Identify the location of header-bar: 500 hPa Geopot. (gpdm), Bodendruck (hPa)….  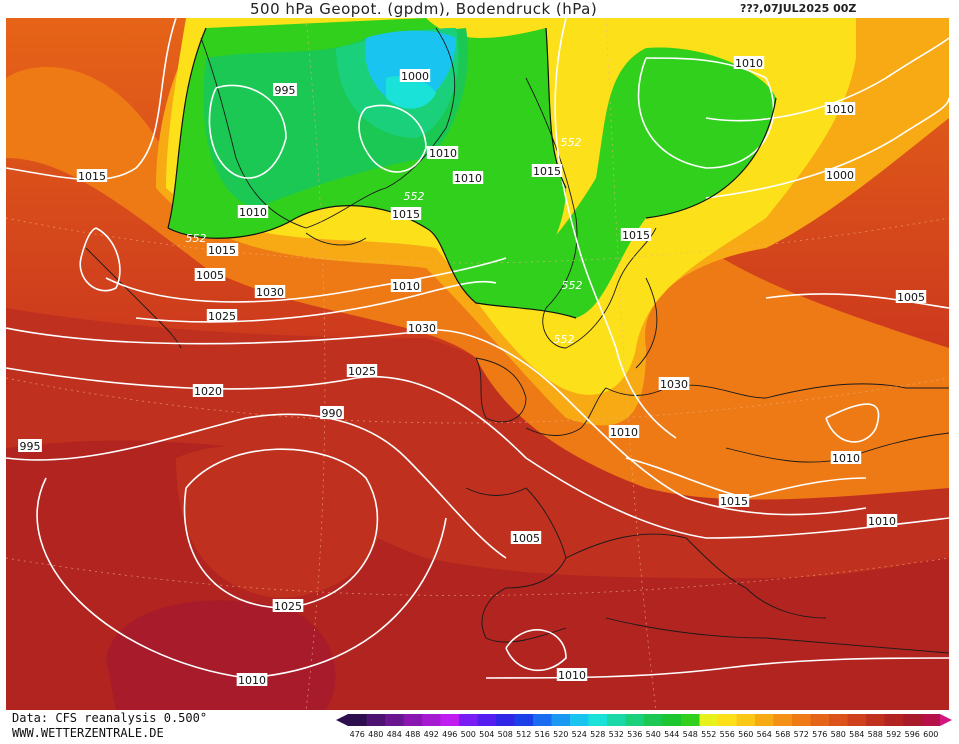
(479, 9).